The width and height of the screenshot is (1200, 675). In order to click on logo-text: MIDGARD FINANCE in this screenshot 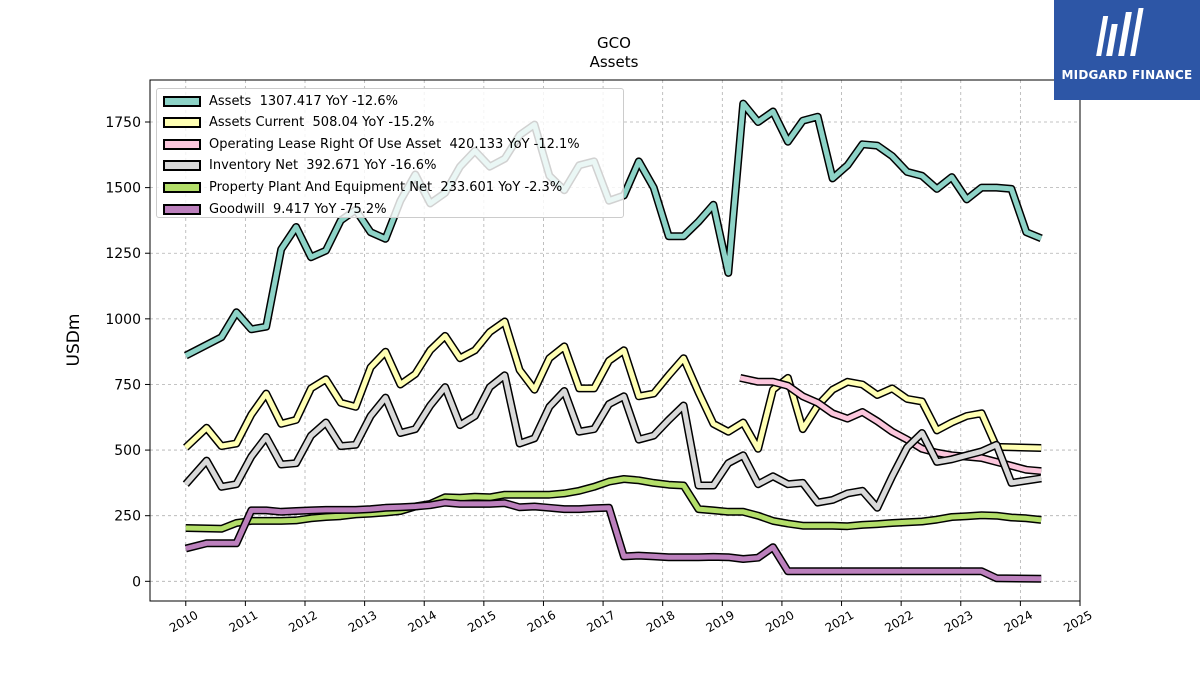, I will do `click(1127, 75)`.